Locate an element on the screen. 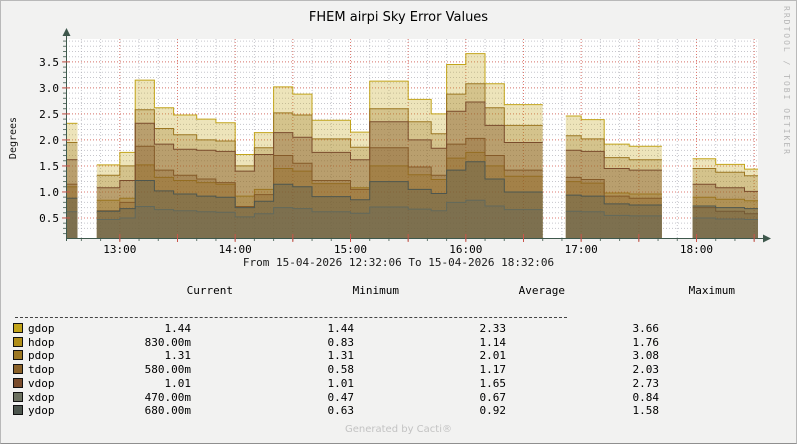 The height and width of the screenshot is (444, 797). legend-swatch-tdop is located at coordinates (18, 369).